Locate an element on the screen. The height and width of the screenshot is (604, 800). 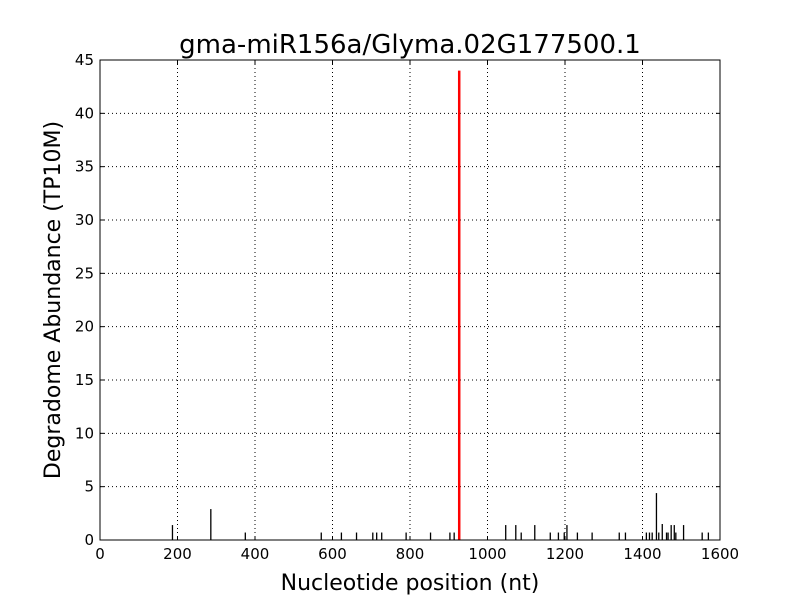
x-tick-label: 600 is located at coordinates (332, 554).